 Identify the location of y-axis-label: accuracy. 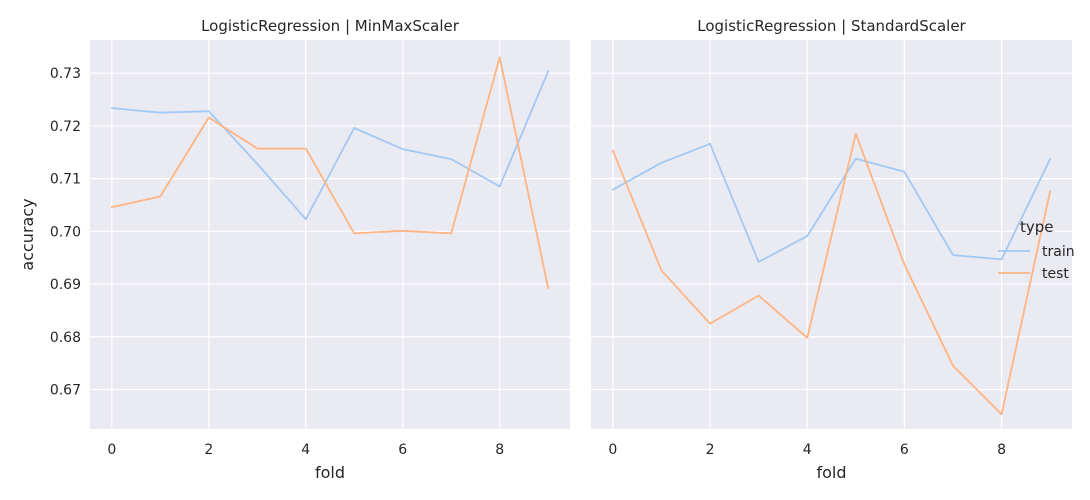
(27, 234).